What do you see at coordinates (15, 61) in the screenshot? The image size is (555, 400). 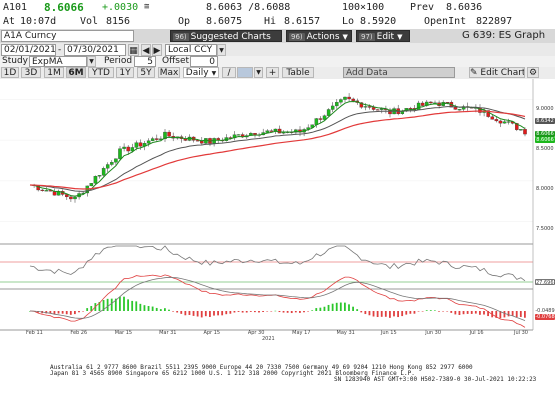 I see `study-label: Study` at bounding box center [15, 61].